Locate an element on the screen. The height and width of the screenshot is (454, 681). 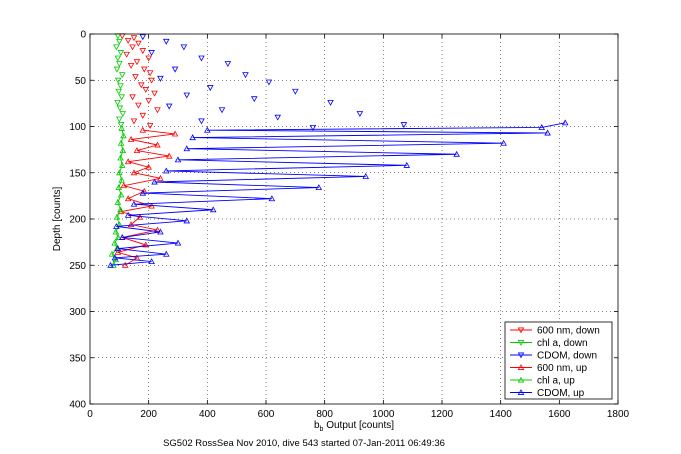
legend-item: chl a, up is located at coordinates (542, 381).